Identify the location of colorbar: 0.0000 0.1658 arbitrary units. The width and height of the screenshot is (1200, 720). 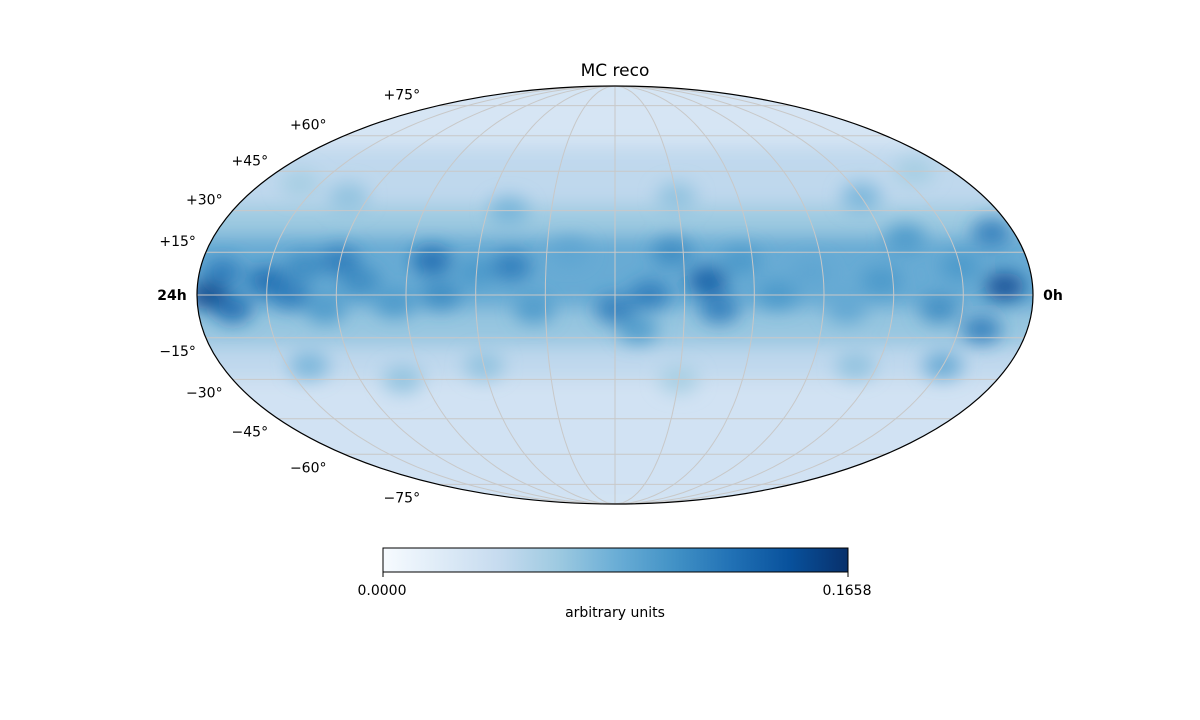
(615, 584).